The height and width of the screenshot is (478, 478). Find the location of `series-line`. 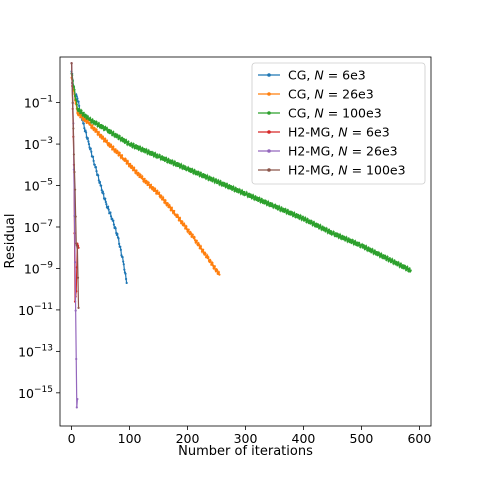

series-line is located at coordinates (99, 177).